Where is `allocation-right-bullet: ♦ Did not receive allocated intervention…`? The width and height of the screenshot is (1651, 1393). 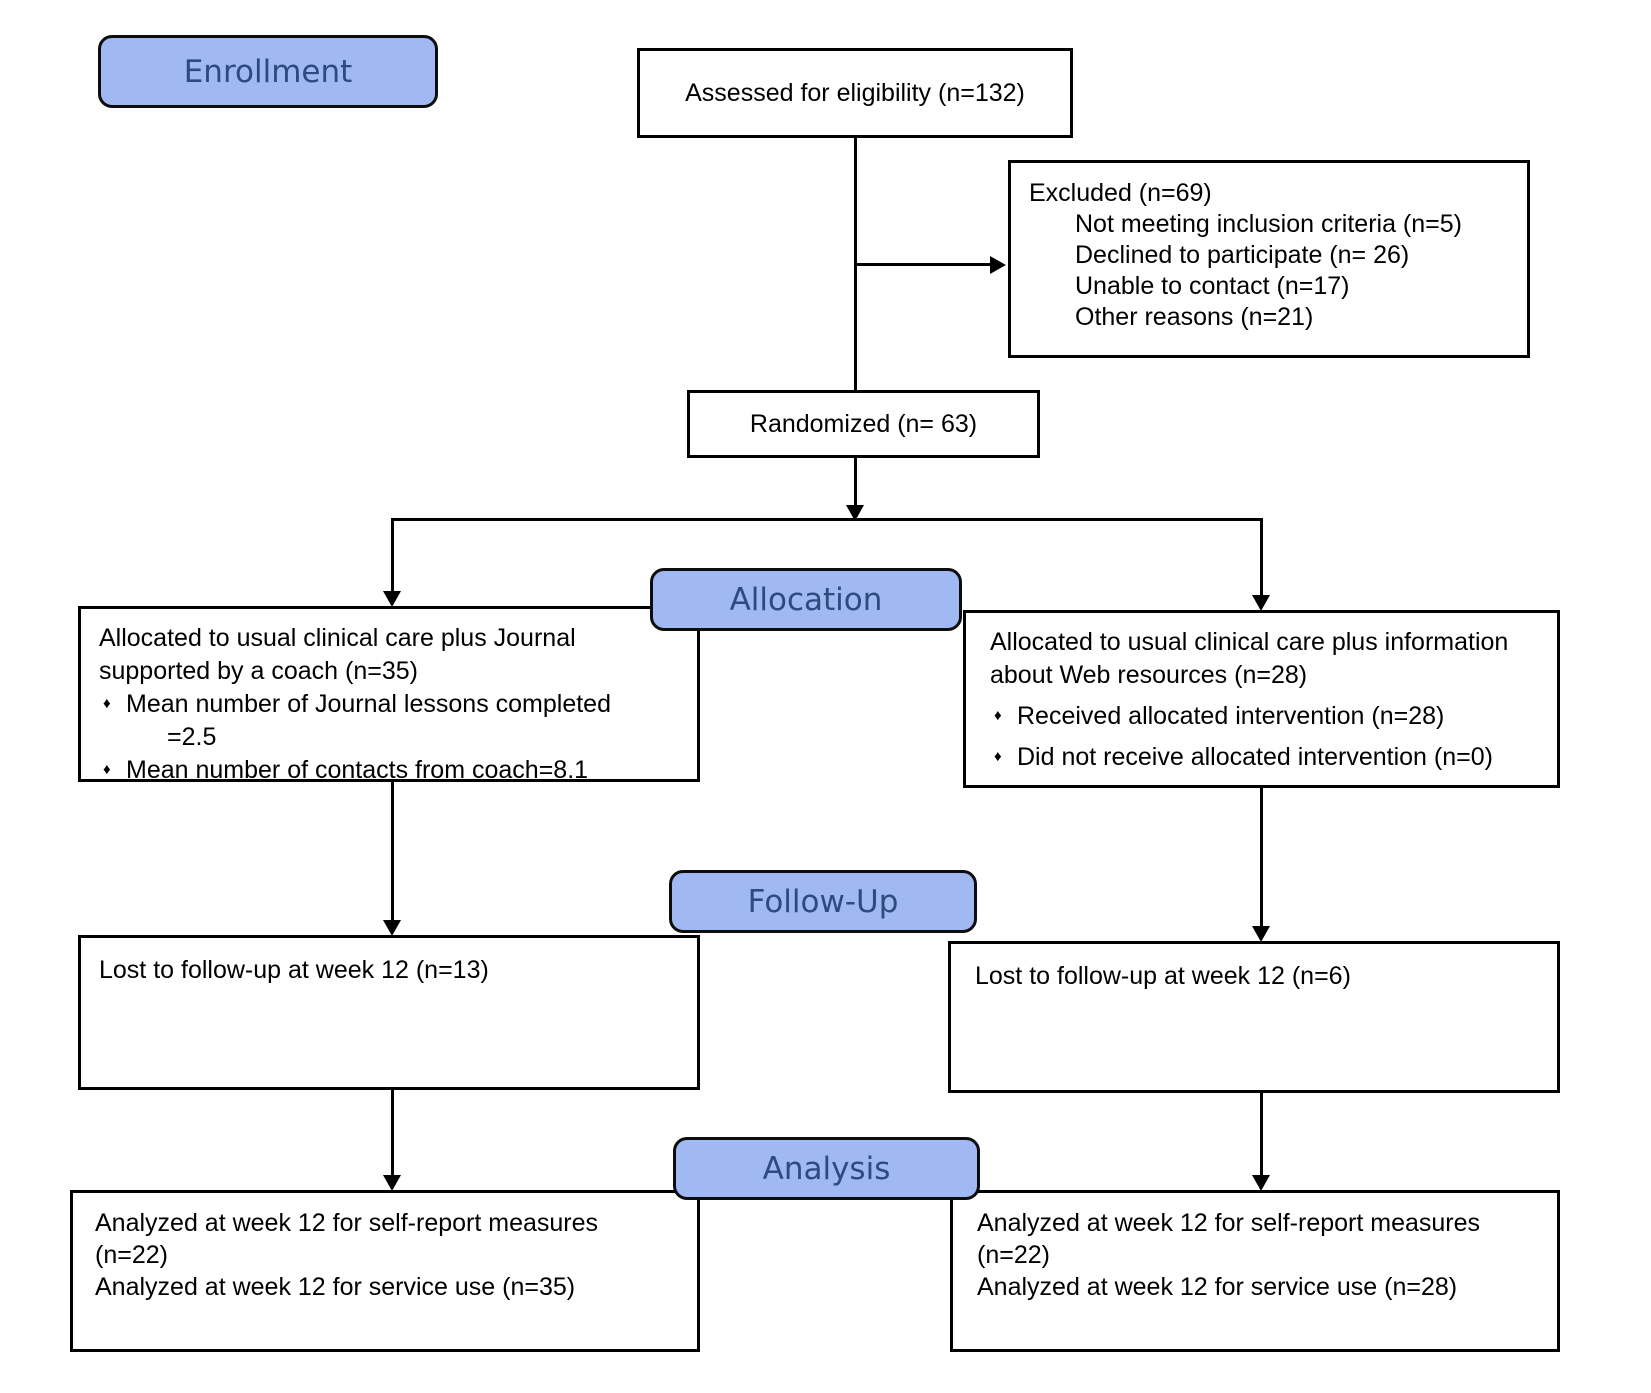 allocation-right-bullet: ♦ Did not receive allocated intervention… is located at coordinates (1265, 757).